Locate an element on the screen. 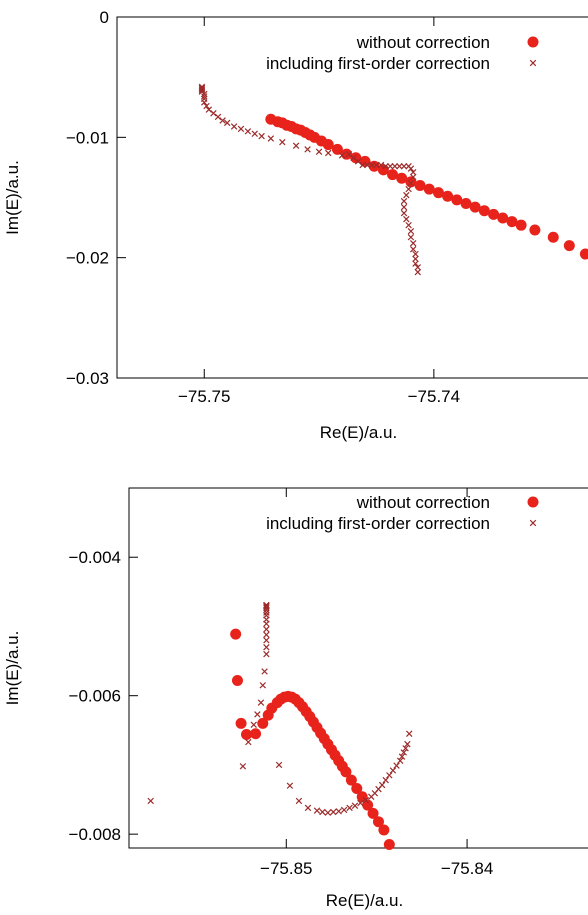 The image size is (588, 915). y-tick-label: −0.02 is located at coordinates (87, 258).